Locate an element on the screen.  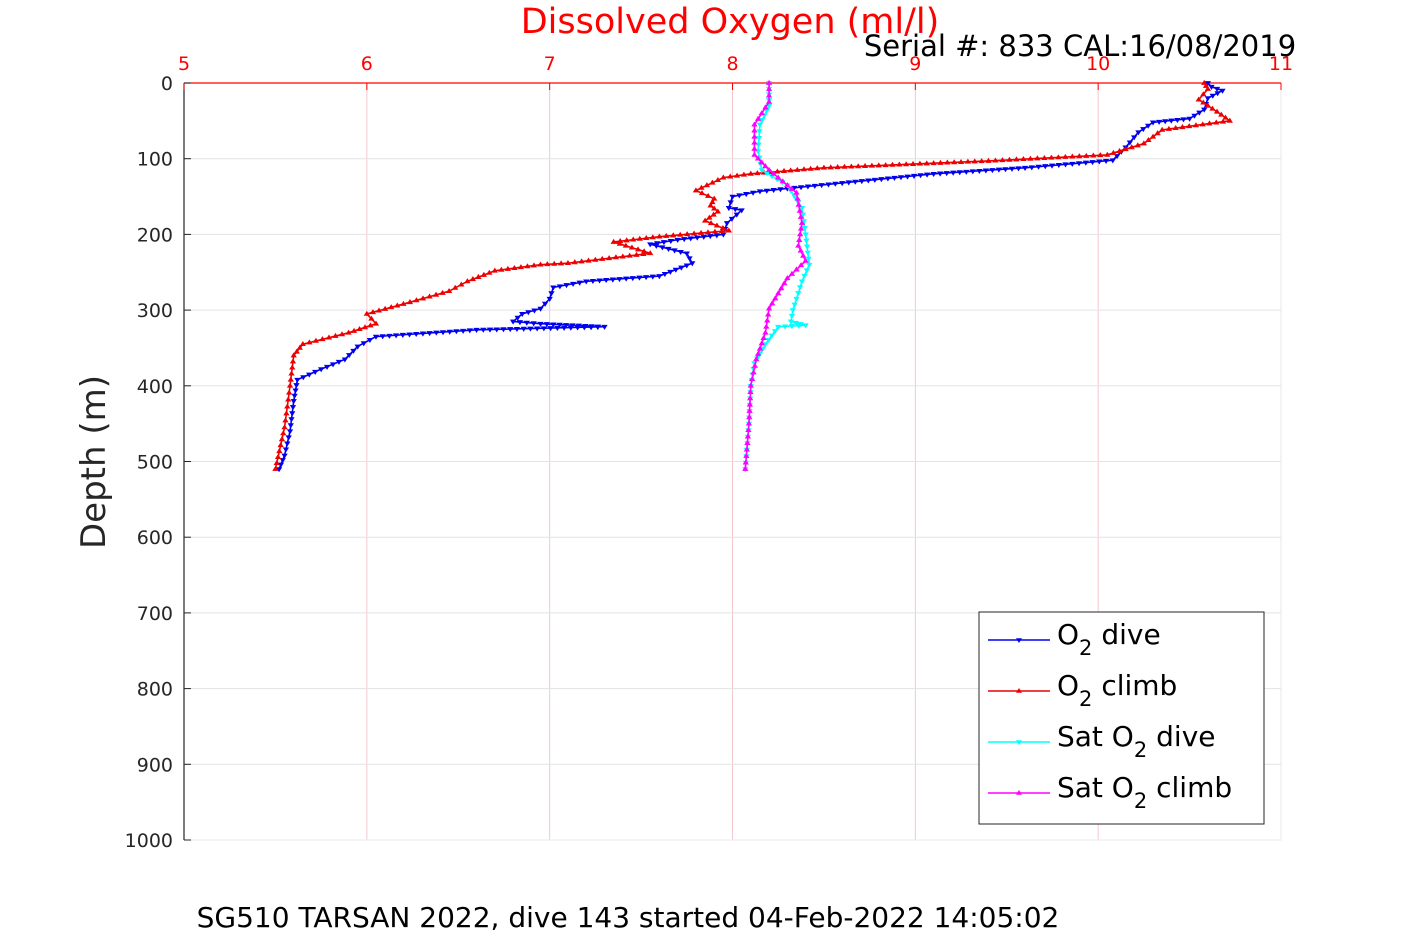
y-tick-label: 400 is located at coordinates (155, 387).